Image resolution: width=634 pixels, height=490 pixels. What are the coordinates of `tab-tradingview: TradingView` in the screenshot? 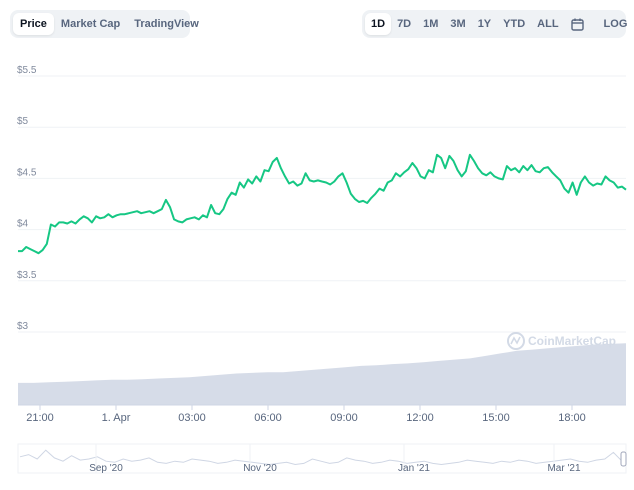 It's located at (166, 24).